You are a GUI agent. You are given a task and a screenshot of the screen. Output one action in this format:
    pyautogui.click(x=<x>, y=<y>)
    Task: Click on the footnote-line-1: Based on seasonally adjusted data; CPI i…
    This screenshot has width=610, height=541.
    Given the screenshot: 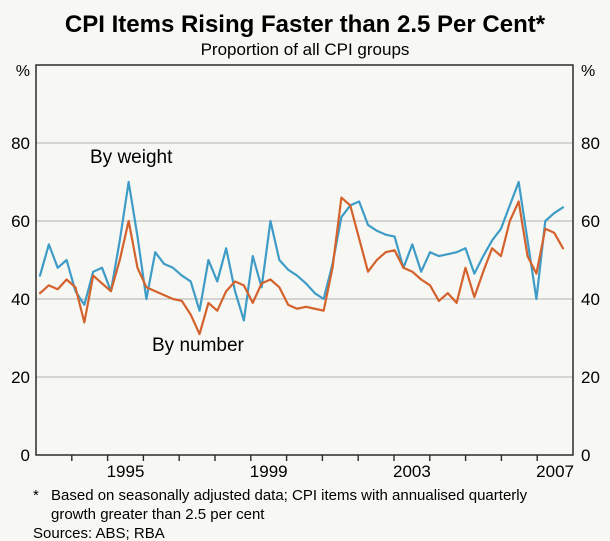 What is the action you would take?
    pyautogui.click(x=289, y=495)
    